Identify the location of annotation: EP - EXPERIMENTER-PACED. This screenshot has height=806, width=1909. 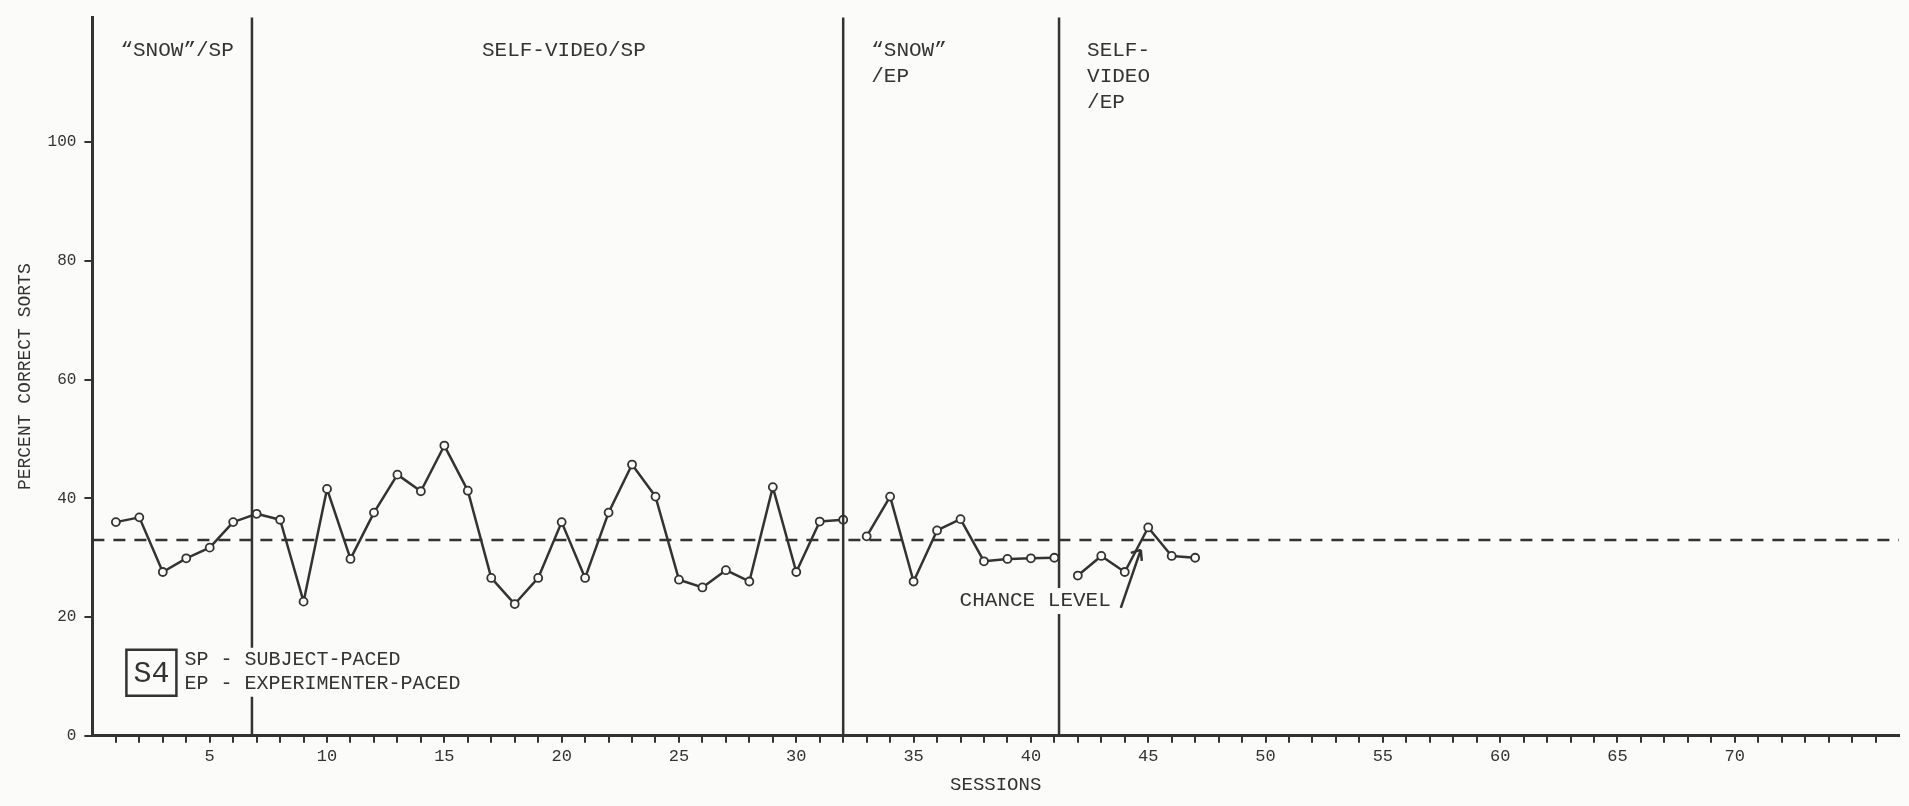
(322, 684).